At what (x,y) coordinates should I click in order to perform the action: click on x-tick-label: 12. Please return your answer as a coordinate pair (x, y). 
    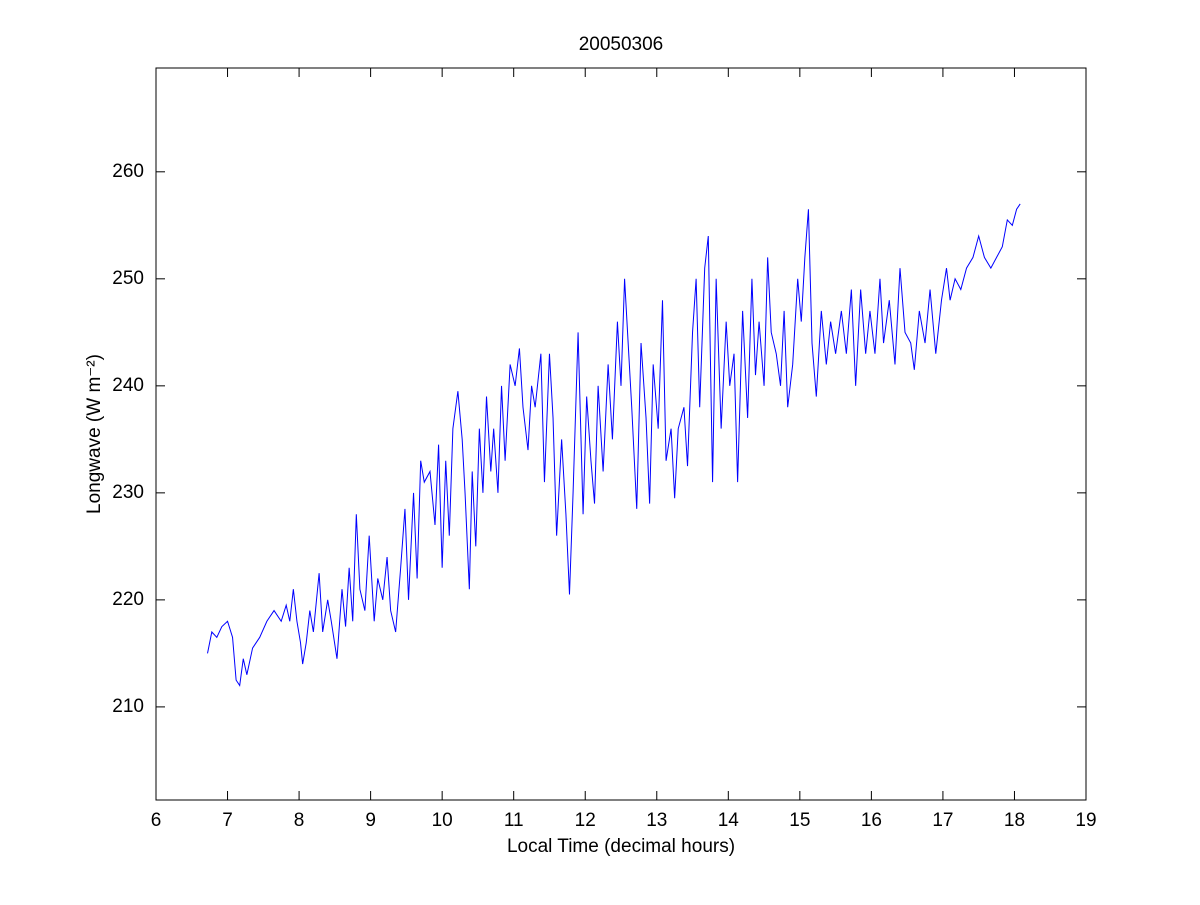
    Looking at the image, I should click on (585, 820).